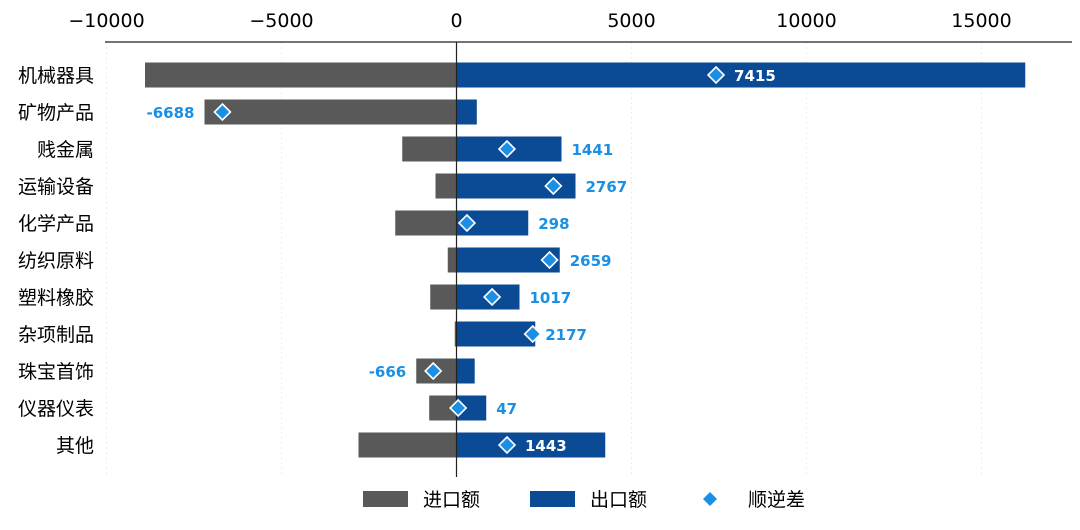  Describe the element at coordinates (591, 261) in the screenshot. I see `net-data-label: 2659` at that location.